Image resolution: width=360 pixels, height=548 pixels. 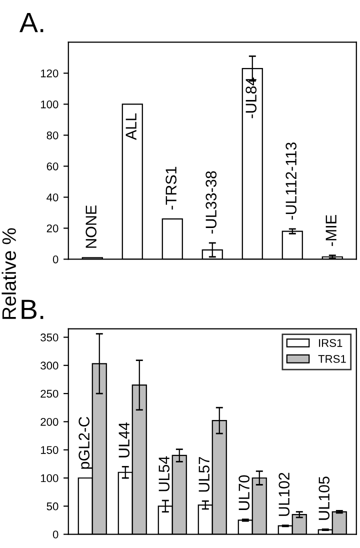 I want to click on category-label: UL44, so click(x=124, y=440).